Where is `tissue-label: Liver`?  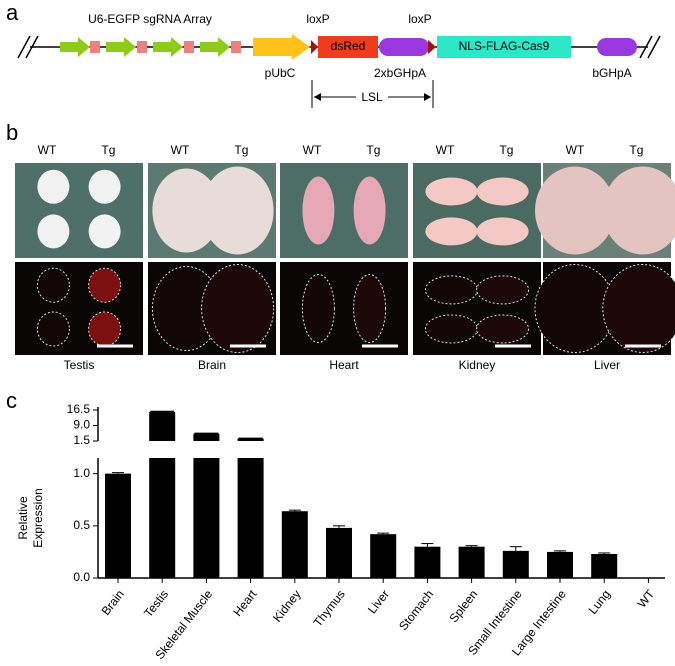
tissue-label: Liver is located at coordinates (607, 365).